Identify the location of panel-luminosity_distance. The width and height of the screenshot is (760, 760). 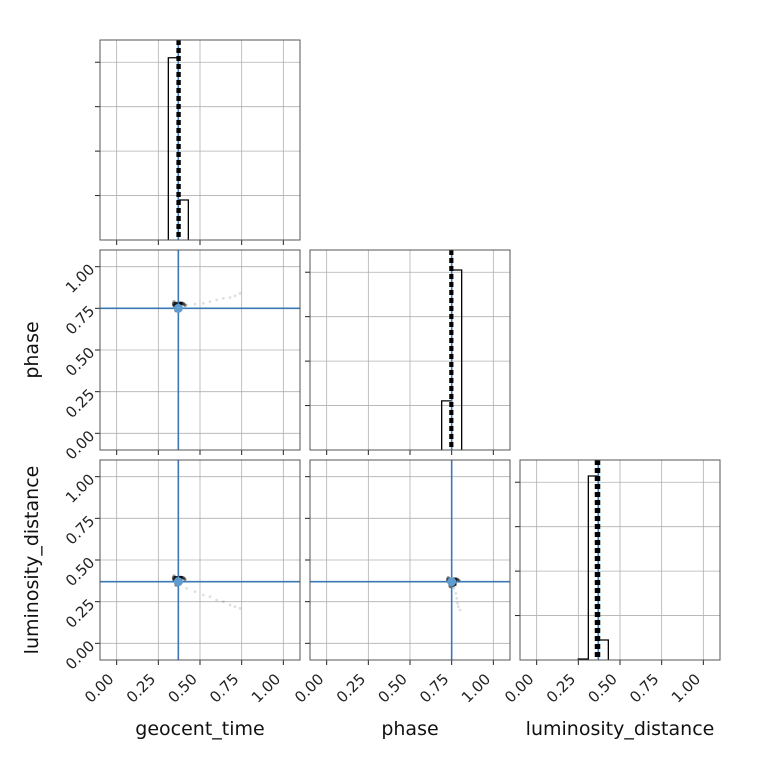
(618, 562).